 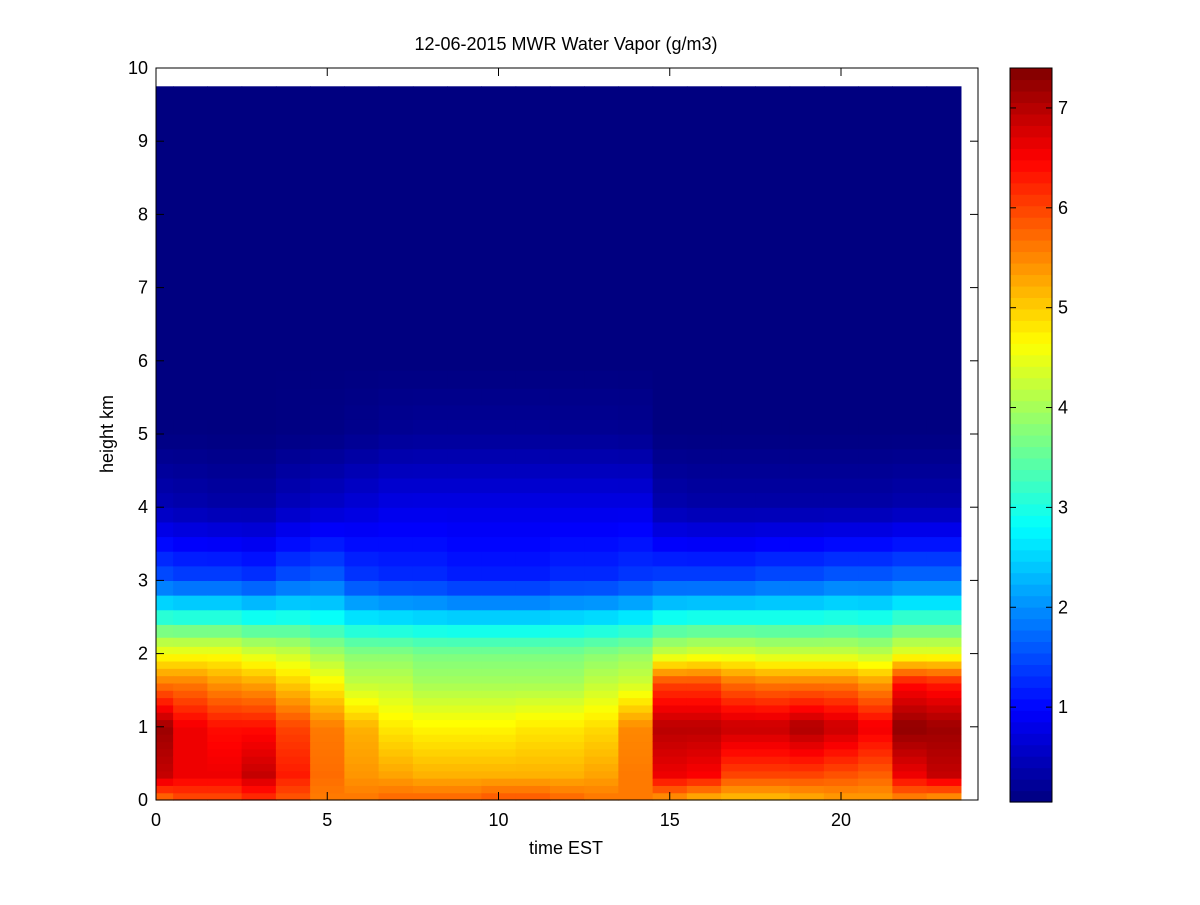 What do you see at coordinates (156, 820) in the screenshot?
I see `x-tick-label: 0` at bounding box center [156, 820].